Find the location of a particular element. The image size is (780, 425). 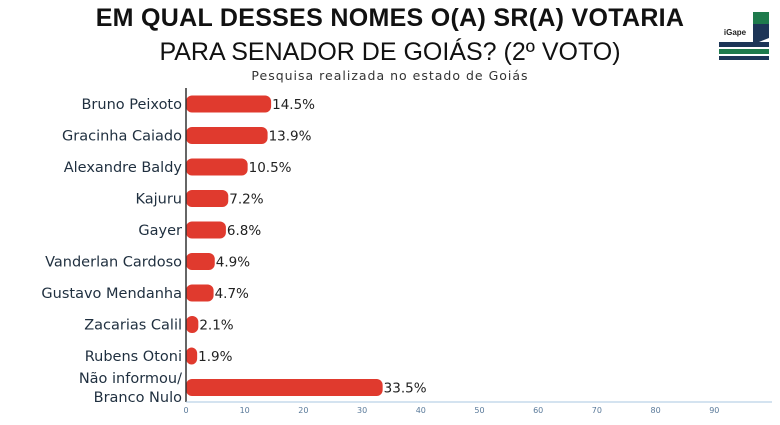

value-label: 33.5% is located at coordinates (405, 389).